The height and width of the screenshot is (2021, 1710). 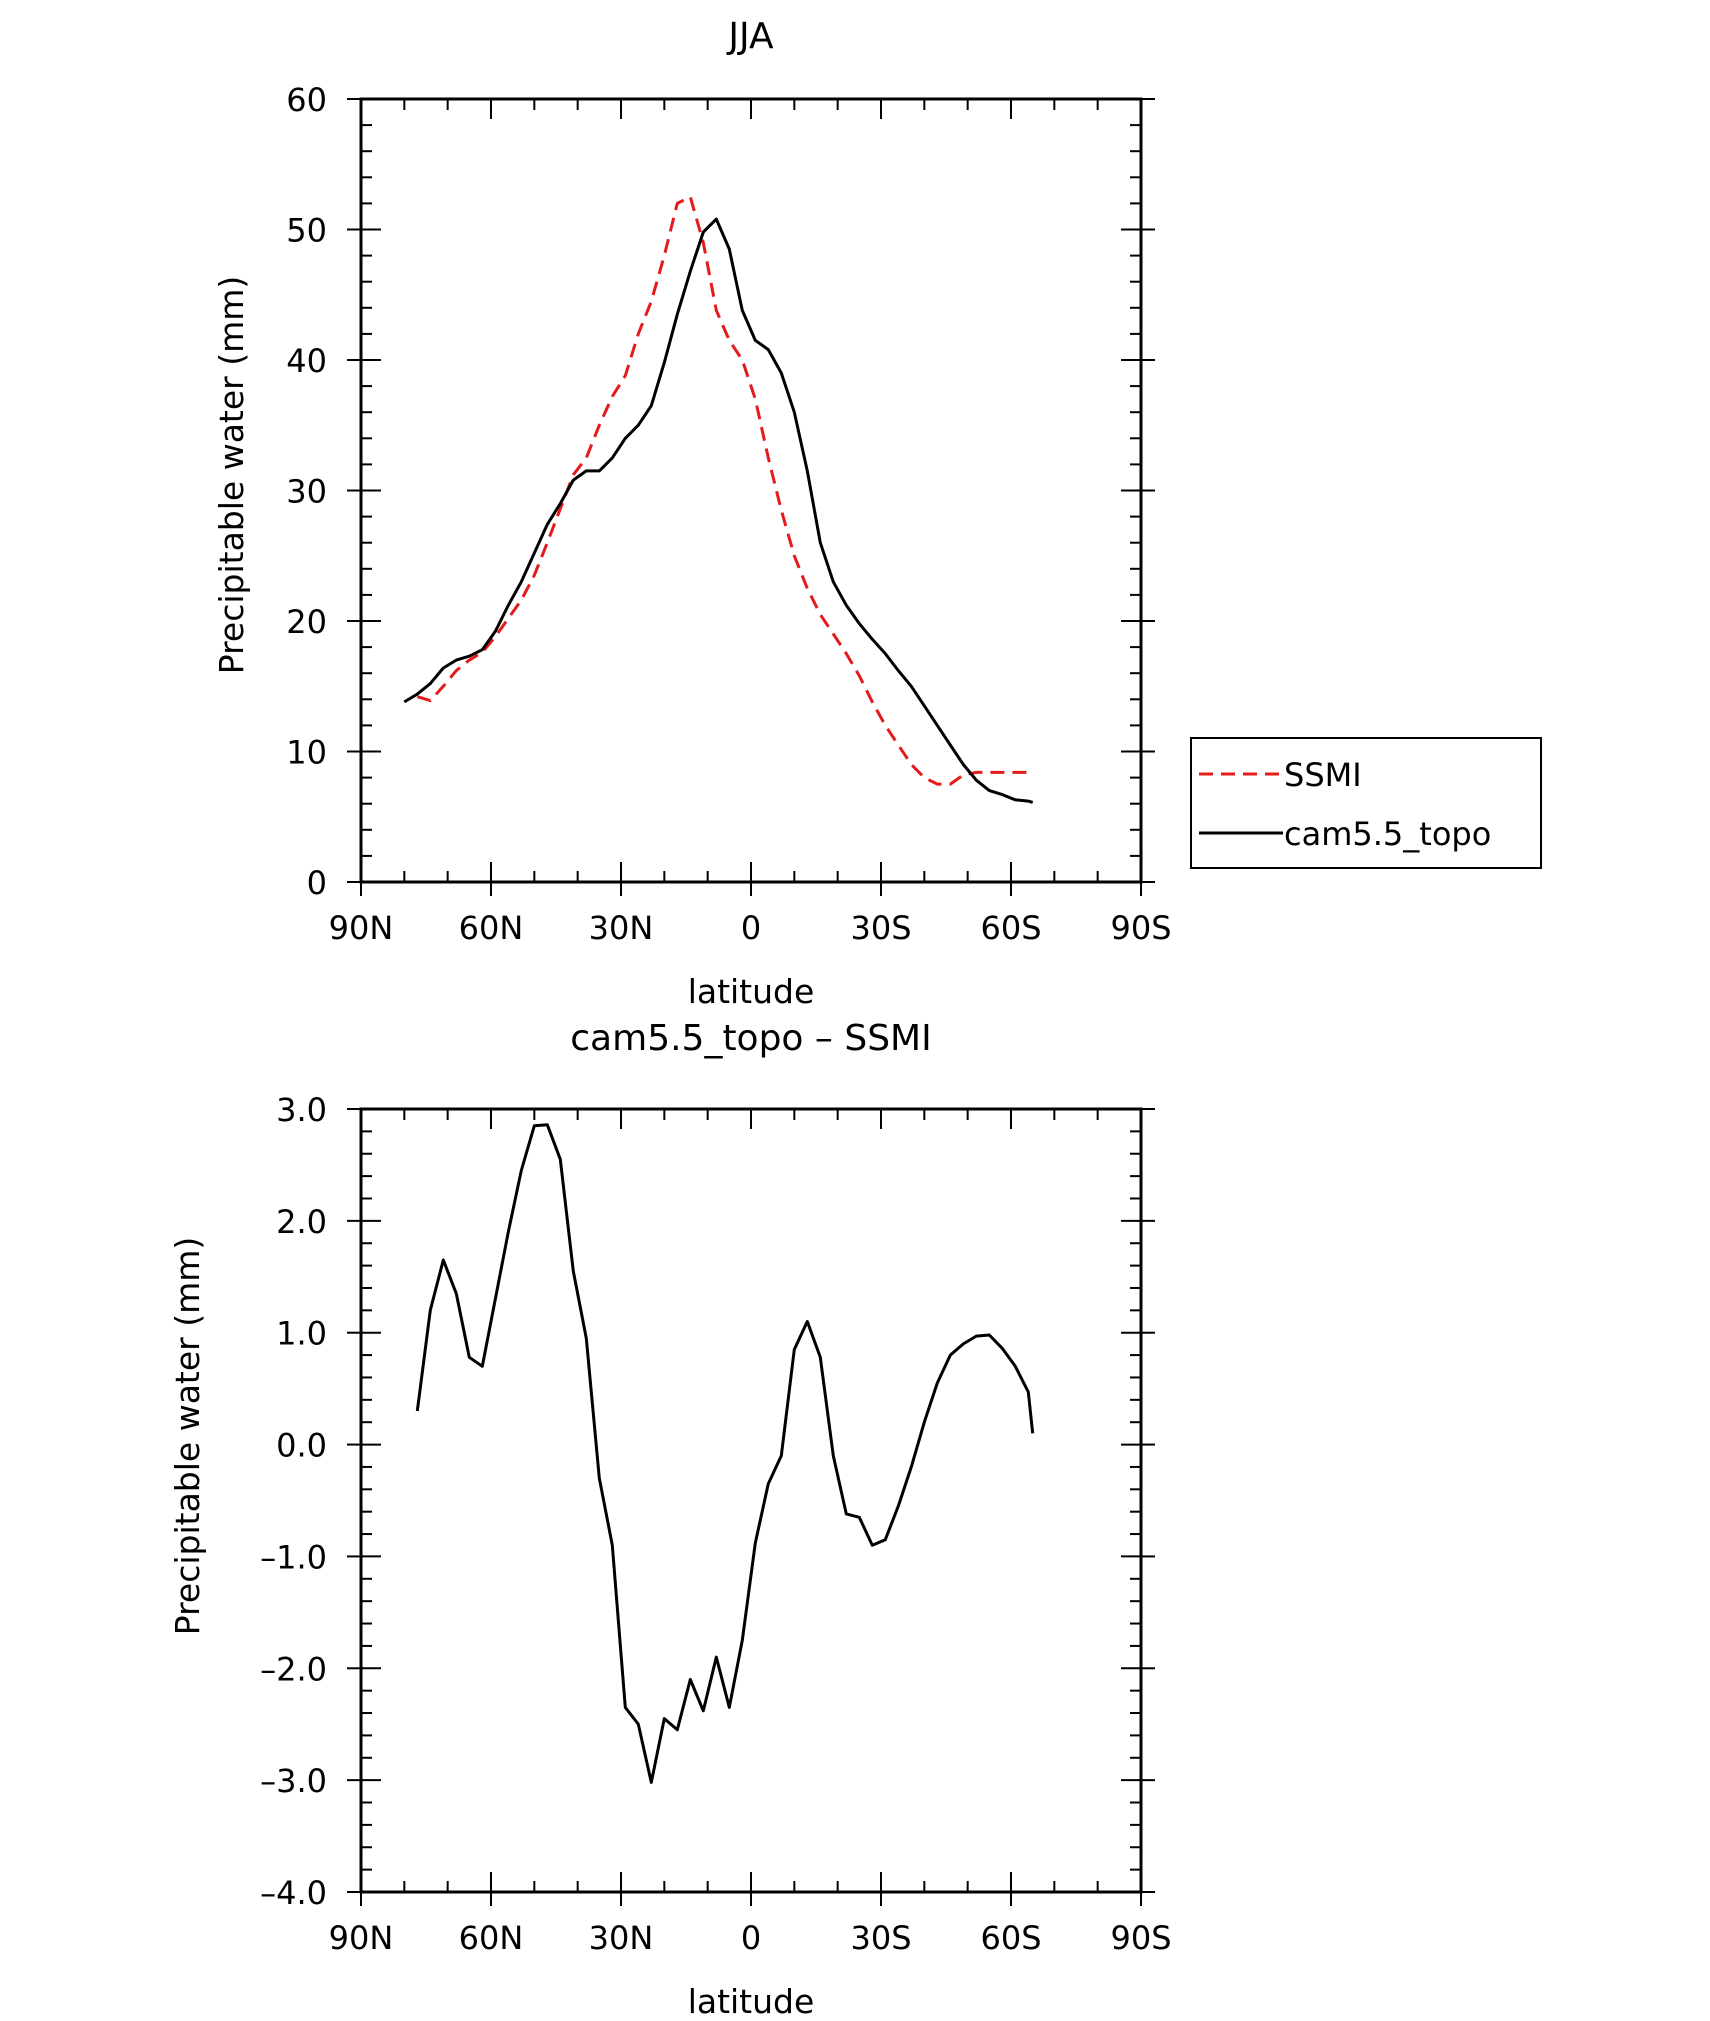 What do you see at coordinates (231, 475) in the screenshot?
I see `top-chart-y-axis-label: Precipitable water (mm)` at bounding box center [231, 475].